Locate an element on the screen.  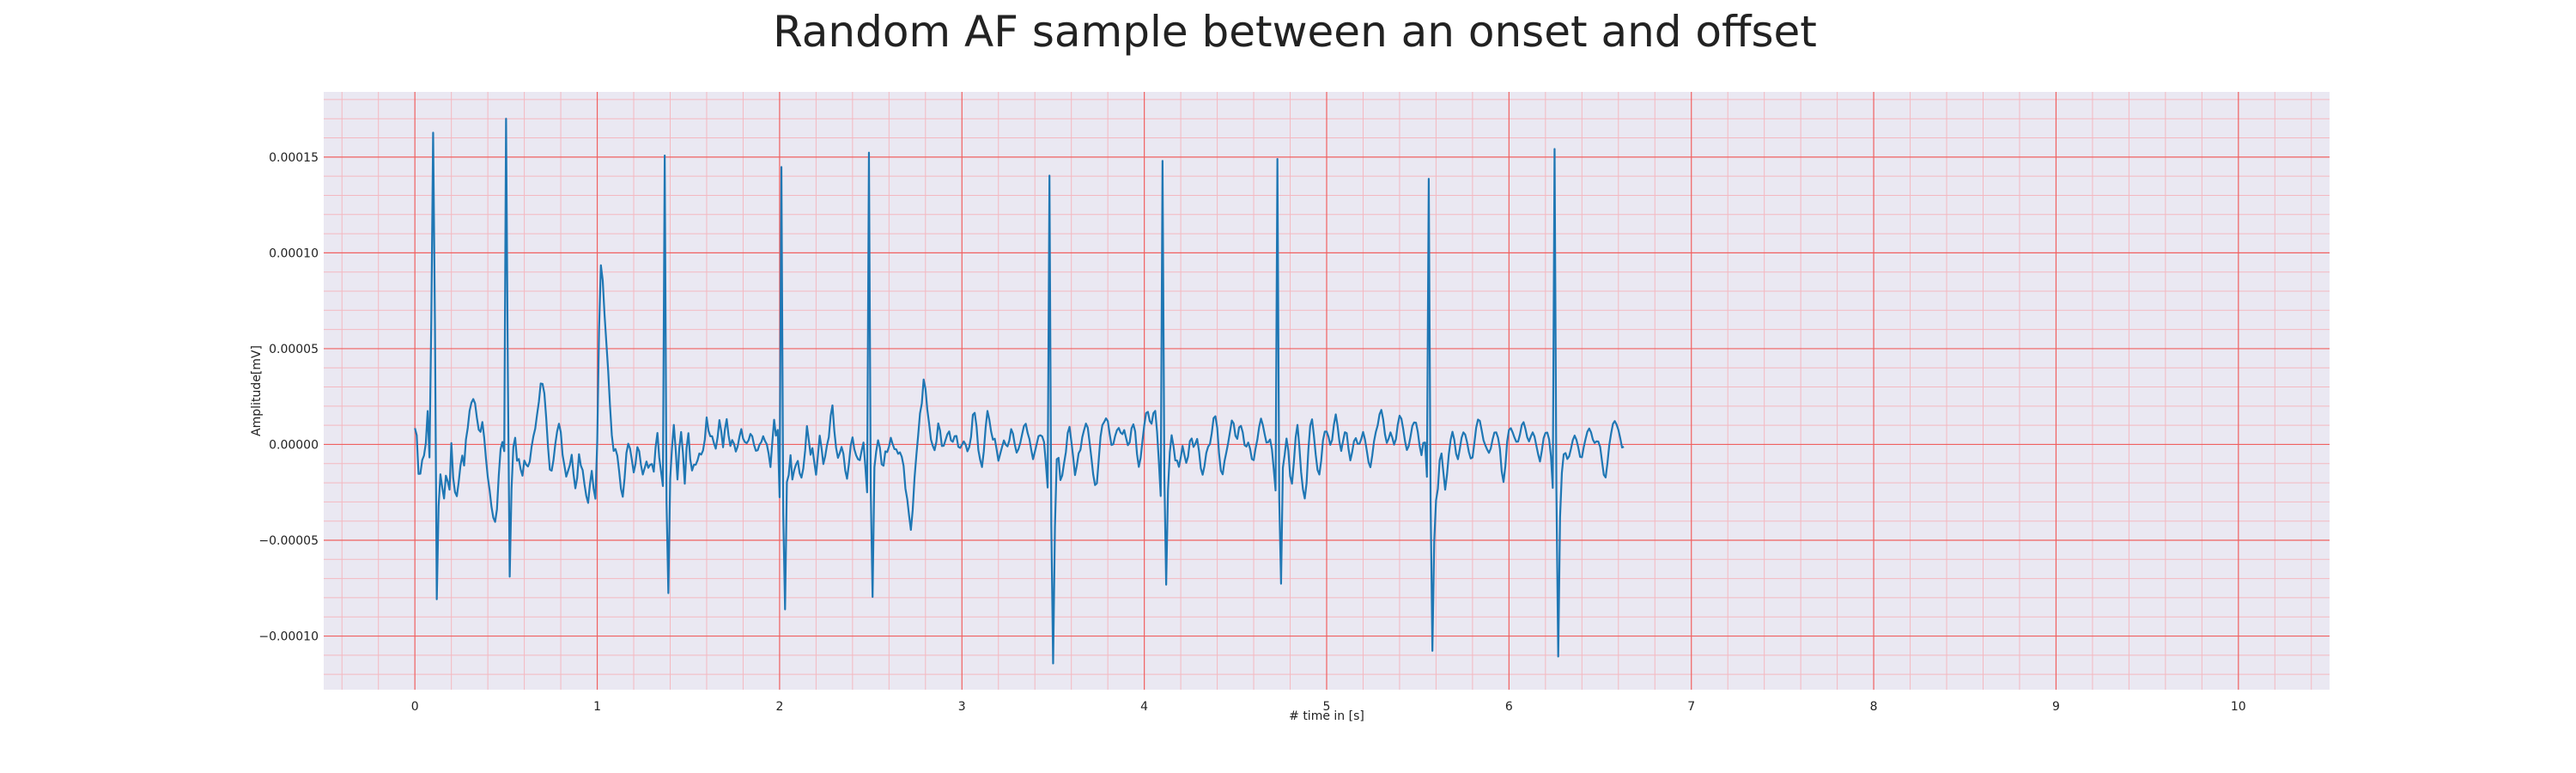
y-tick-label: 0.00000 is located at coordinates (294, 445).